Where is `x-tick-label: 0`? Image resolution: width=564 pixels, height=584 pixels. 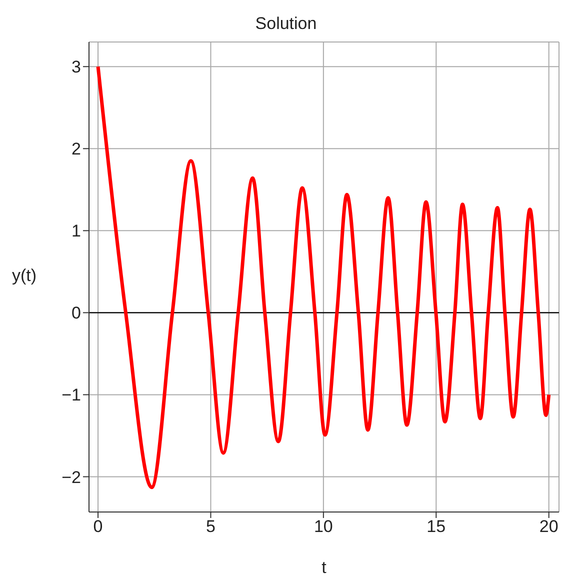 x-tick-label: 0 is located at coordinates (98, 526).